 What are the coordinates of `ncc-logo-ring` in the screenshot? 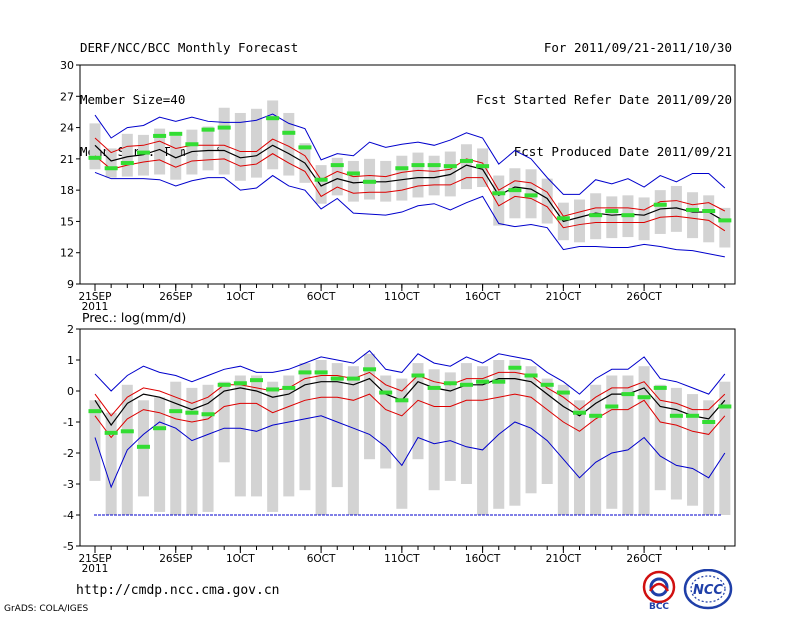 It's located at (708, 589).